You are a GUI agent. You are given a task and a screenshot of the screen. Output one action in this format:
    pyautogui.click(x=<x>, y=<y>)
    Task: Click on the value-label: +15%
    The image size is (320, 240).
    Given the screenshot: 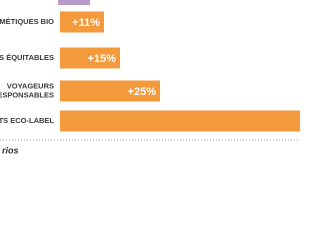 What is the action you would take?
    pyautogui.click(x=102, y=59)
    